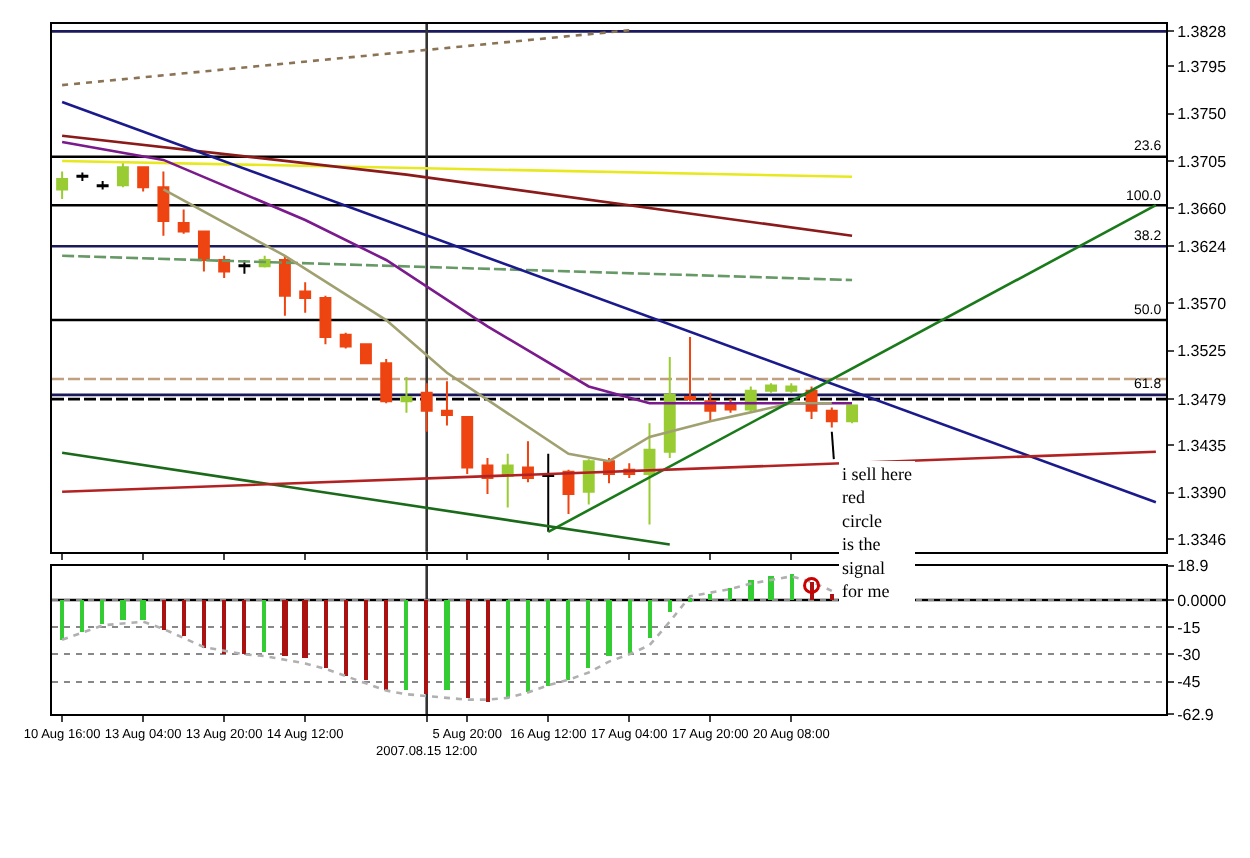  Describe the element at coordinates (1196, 714) in the screenshot. I see `y-tick-label: -62.9` at that location.